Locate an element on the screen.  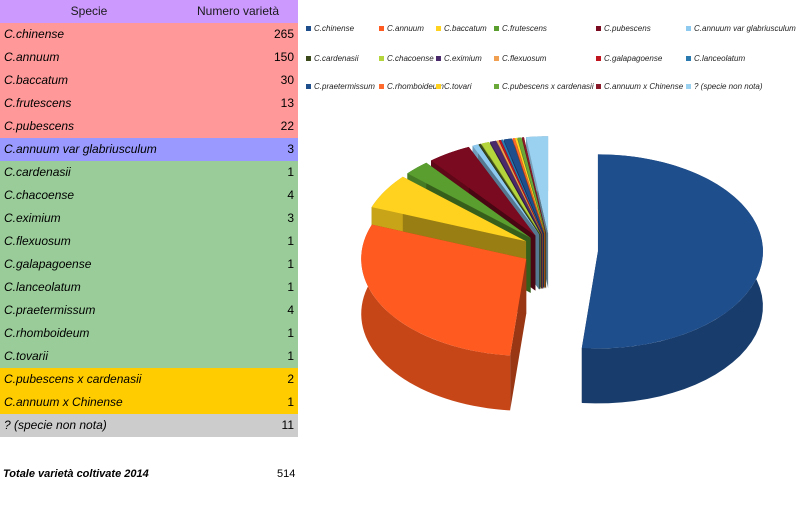
legend-label: C.frutescens is located at coordinates (524, 28).